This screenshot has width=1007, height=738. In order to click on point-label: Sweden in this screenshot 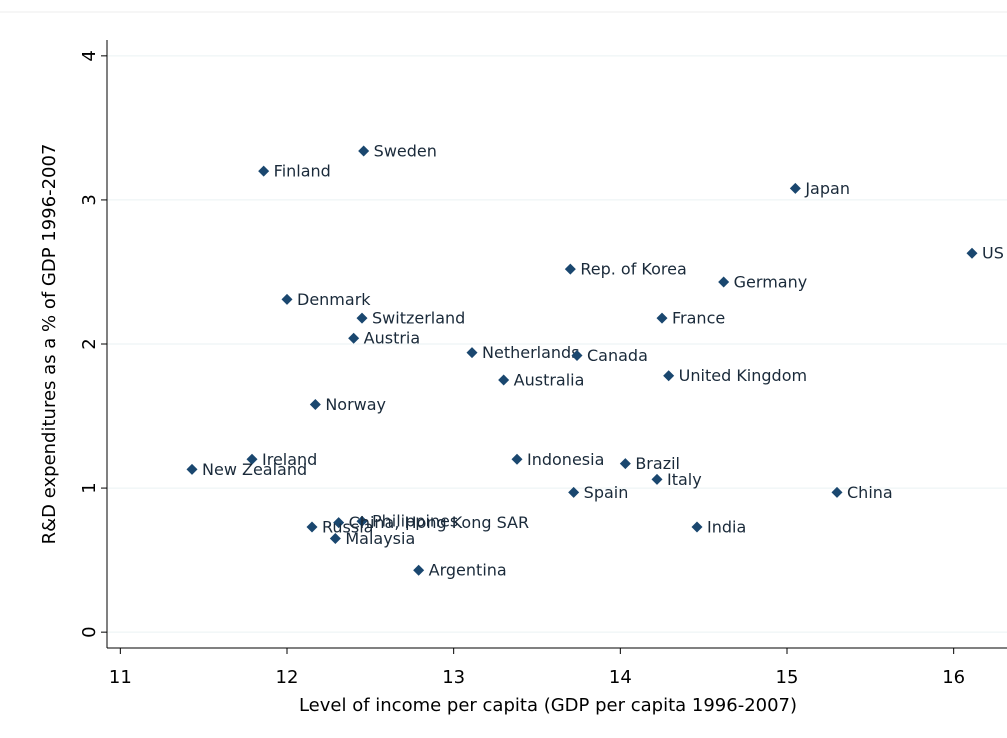, I will do `click(405, 150)`.